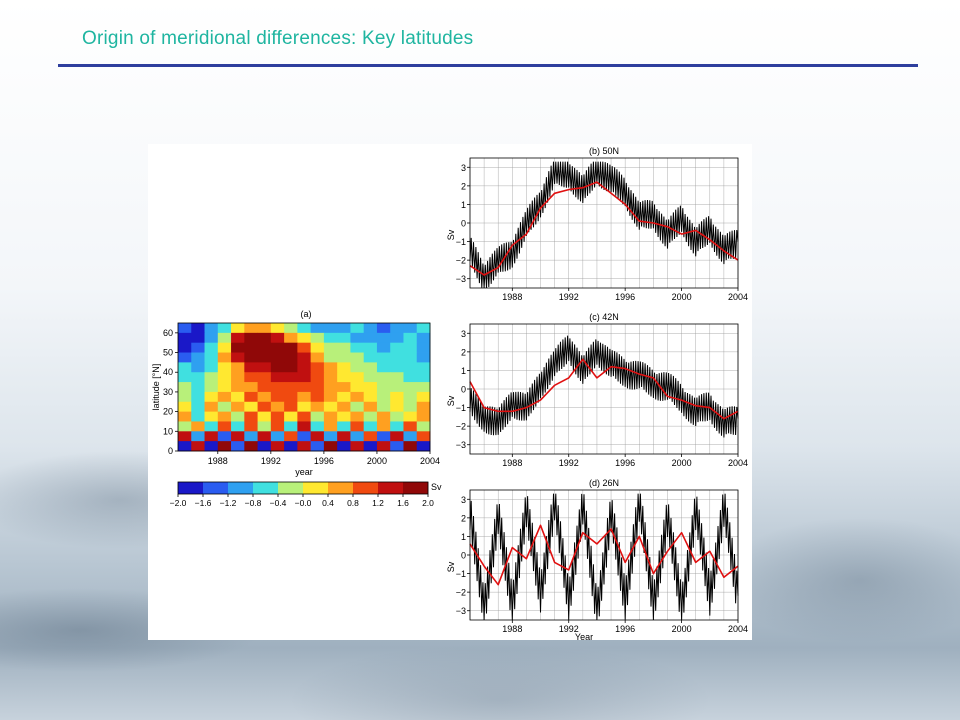 The image size is (960, 720). I want to click on x-tick-label: 1992, so click(569, 629).